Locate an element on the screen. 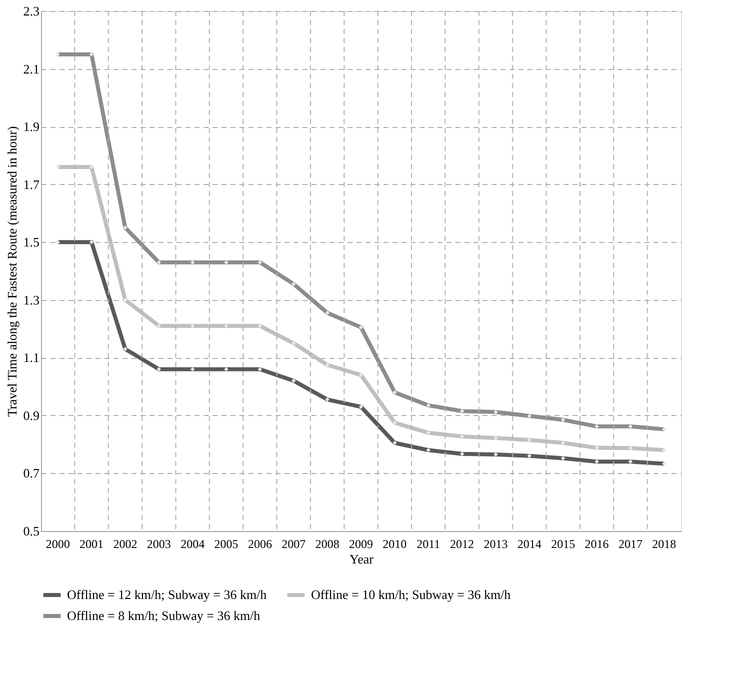 The image size is (732, 677). x-tick-label: 2006 is located at coordinates (260, 544).